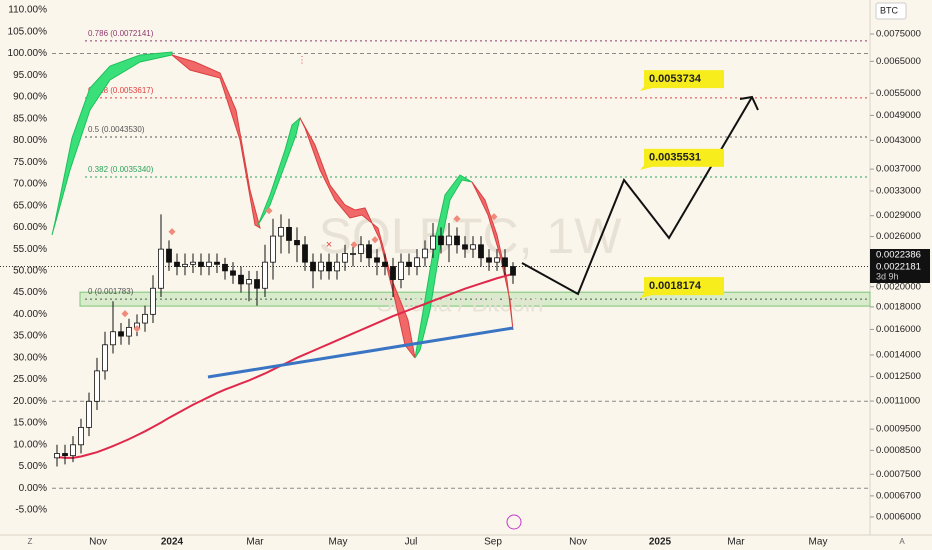  What do you see at coordinates (27, 10) in the screenshot?
I see `y-tick-label: 110.00%` at bounding box center [27, 10].